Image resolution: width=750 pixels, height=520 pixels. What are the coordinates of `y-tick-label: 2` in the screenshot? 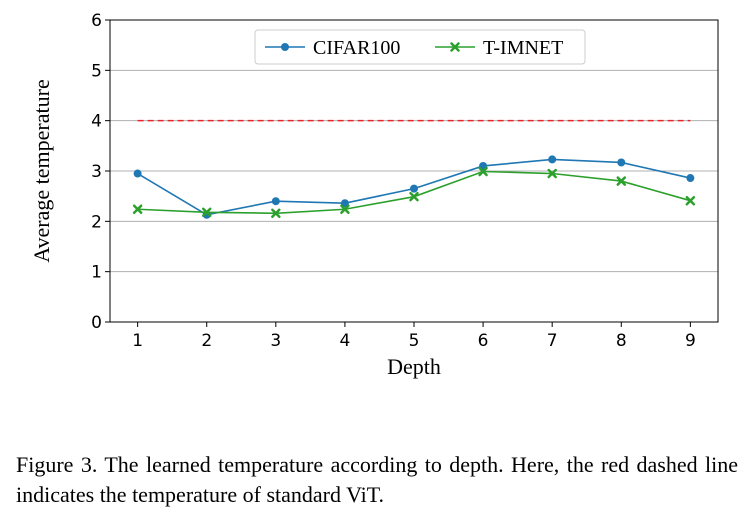 It's located at (96, 222).